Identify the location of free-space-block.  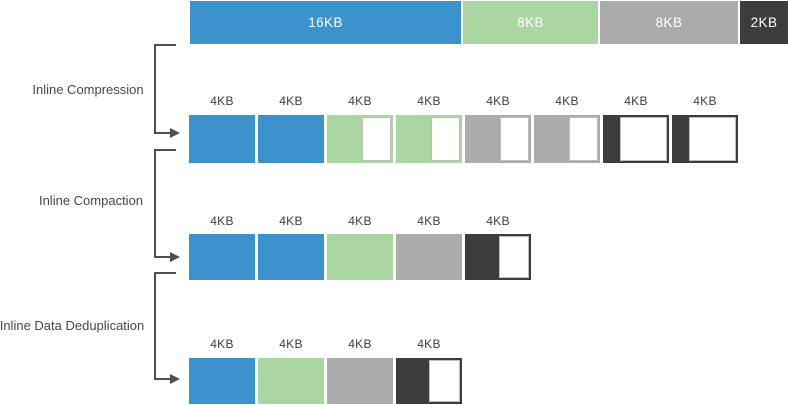
(762, 380).